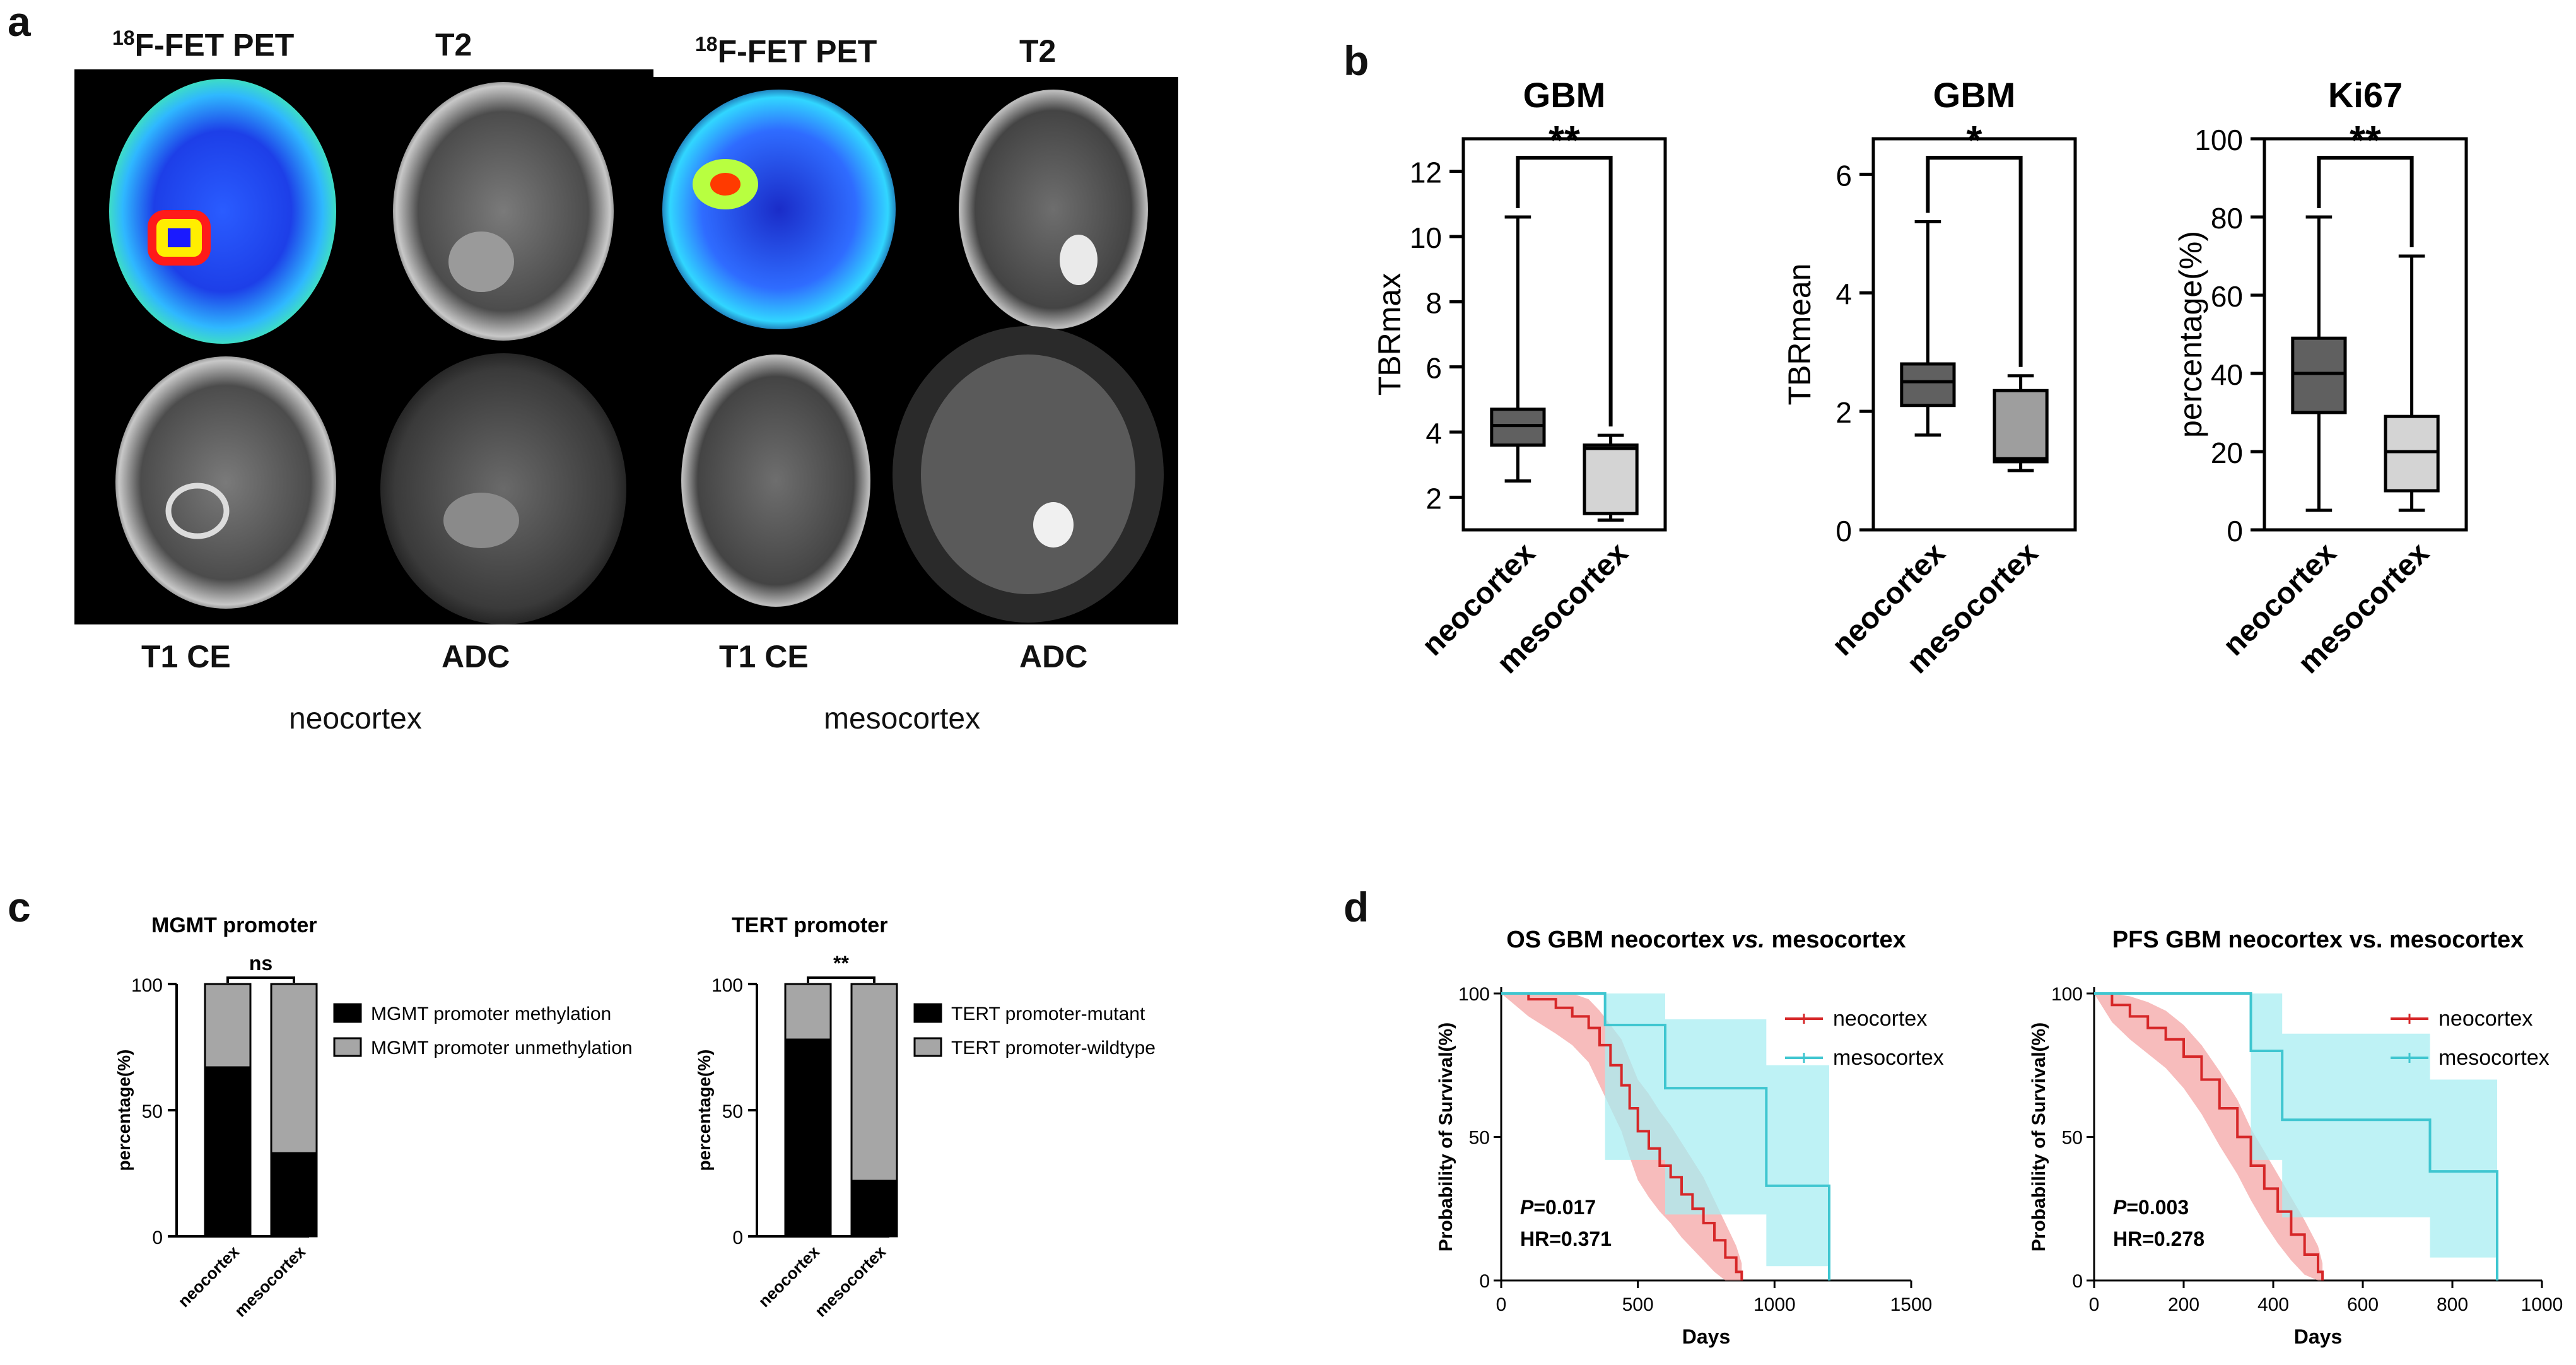 This screenshot has width=2576, height=1365. I want to click on chart-title: MGMT promoter, so click(234, 925).